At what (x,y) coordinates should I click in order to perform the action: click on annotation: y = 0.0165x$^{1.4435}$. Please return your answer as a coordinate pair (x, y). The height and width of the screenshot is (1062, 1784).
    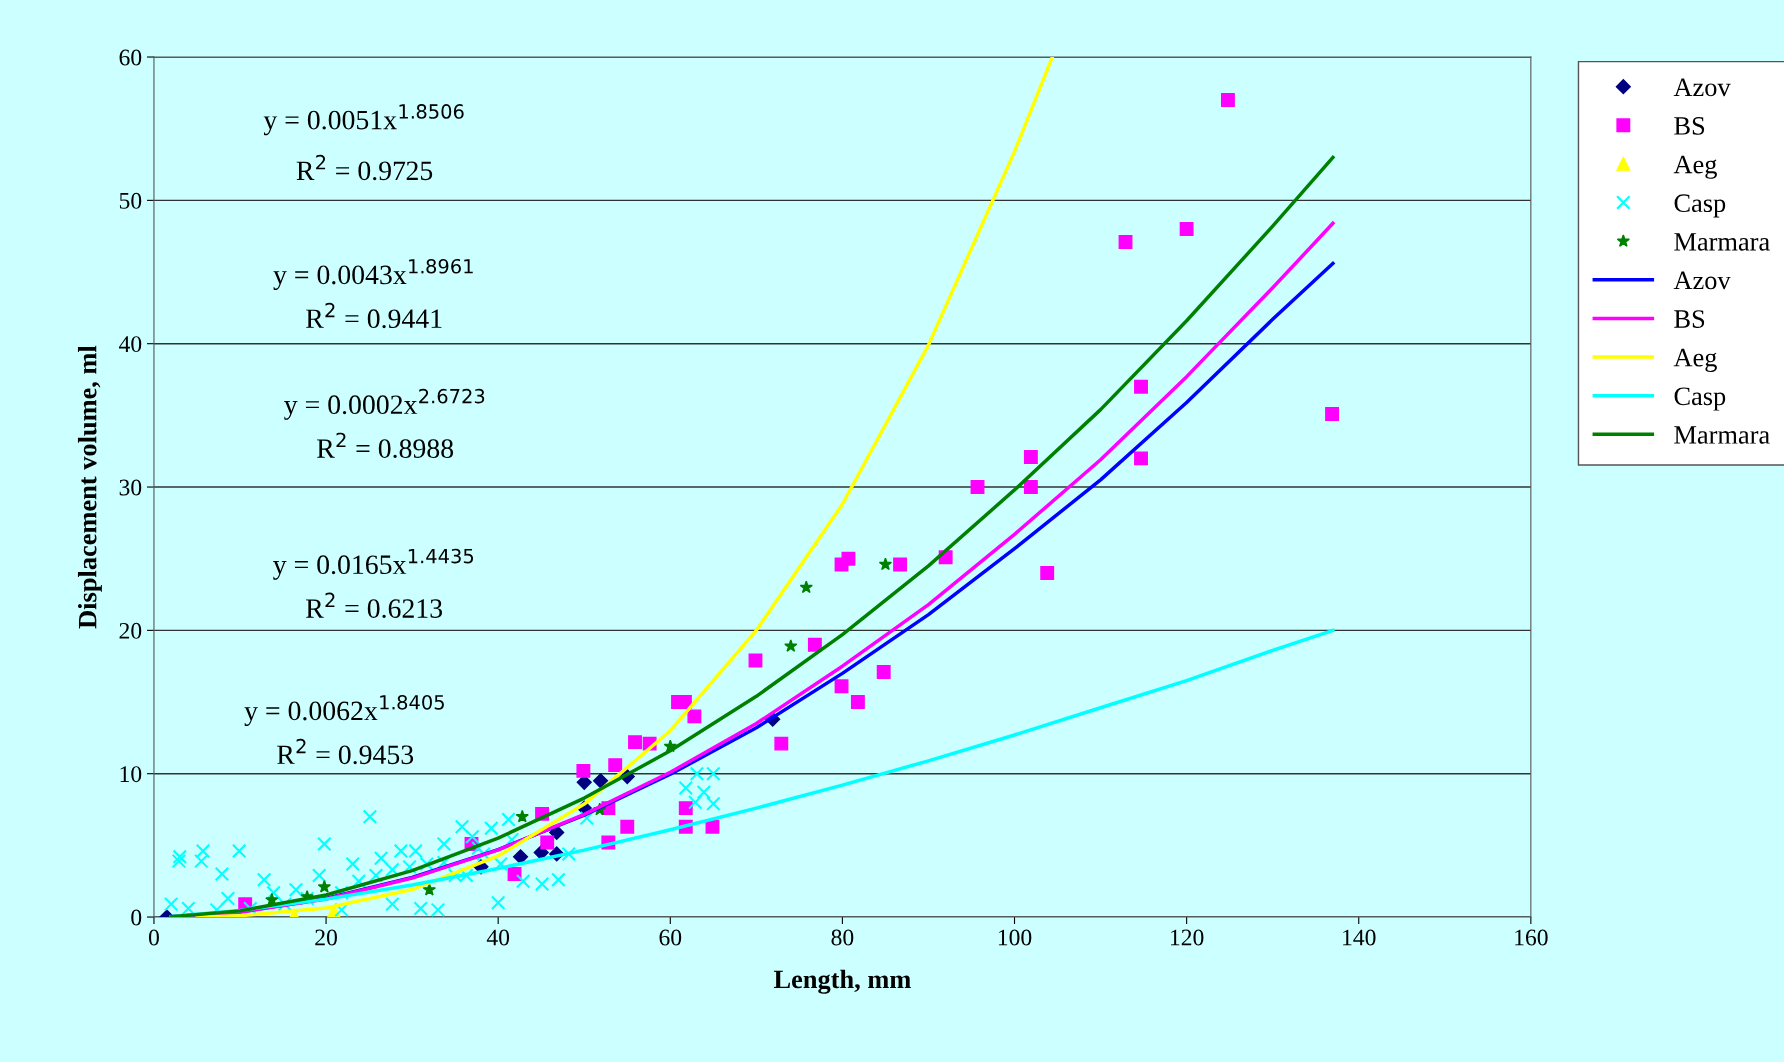
    Looking at the image, I should click on (373, 564).